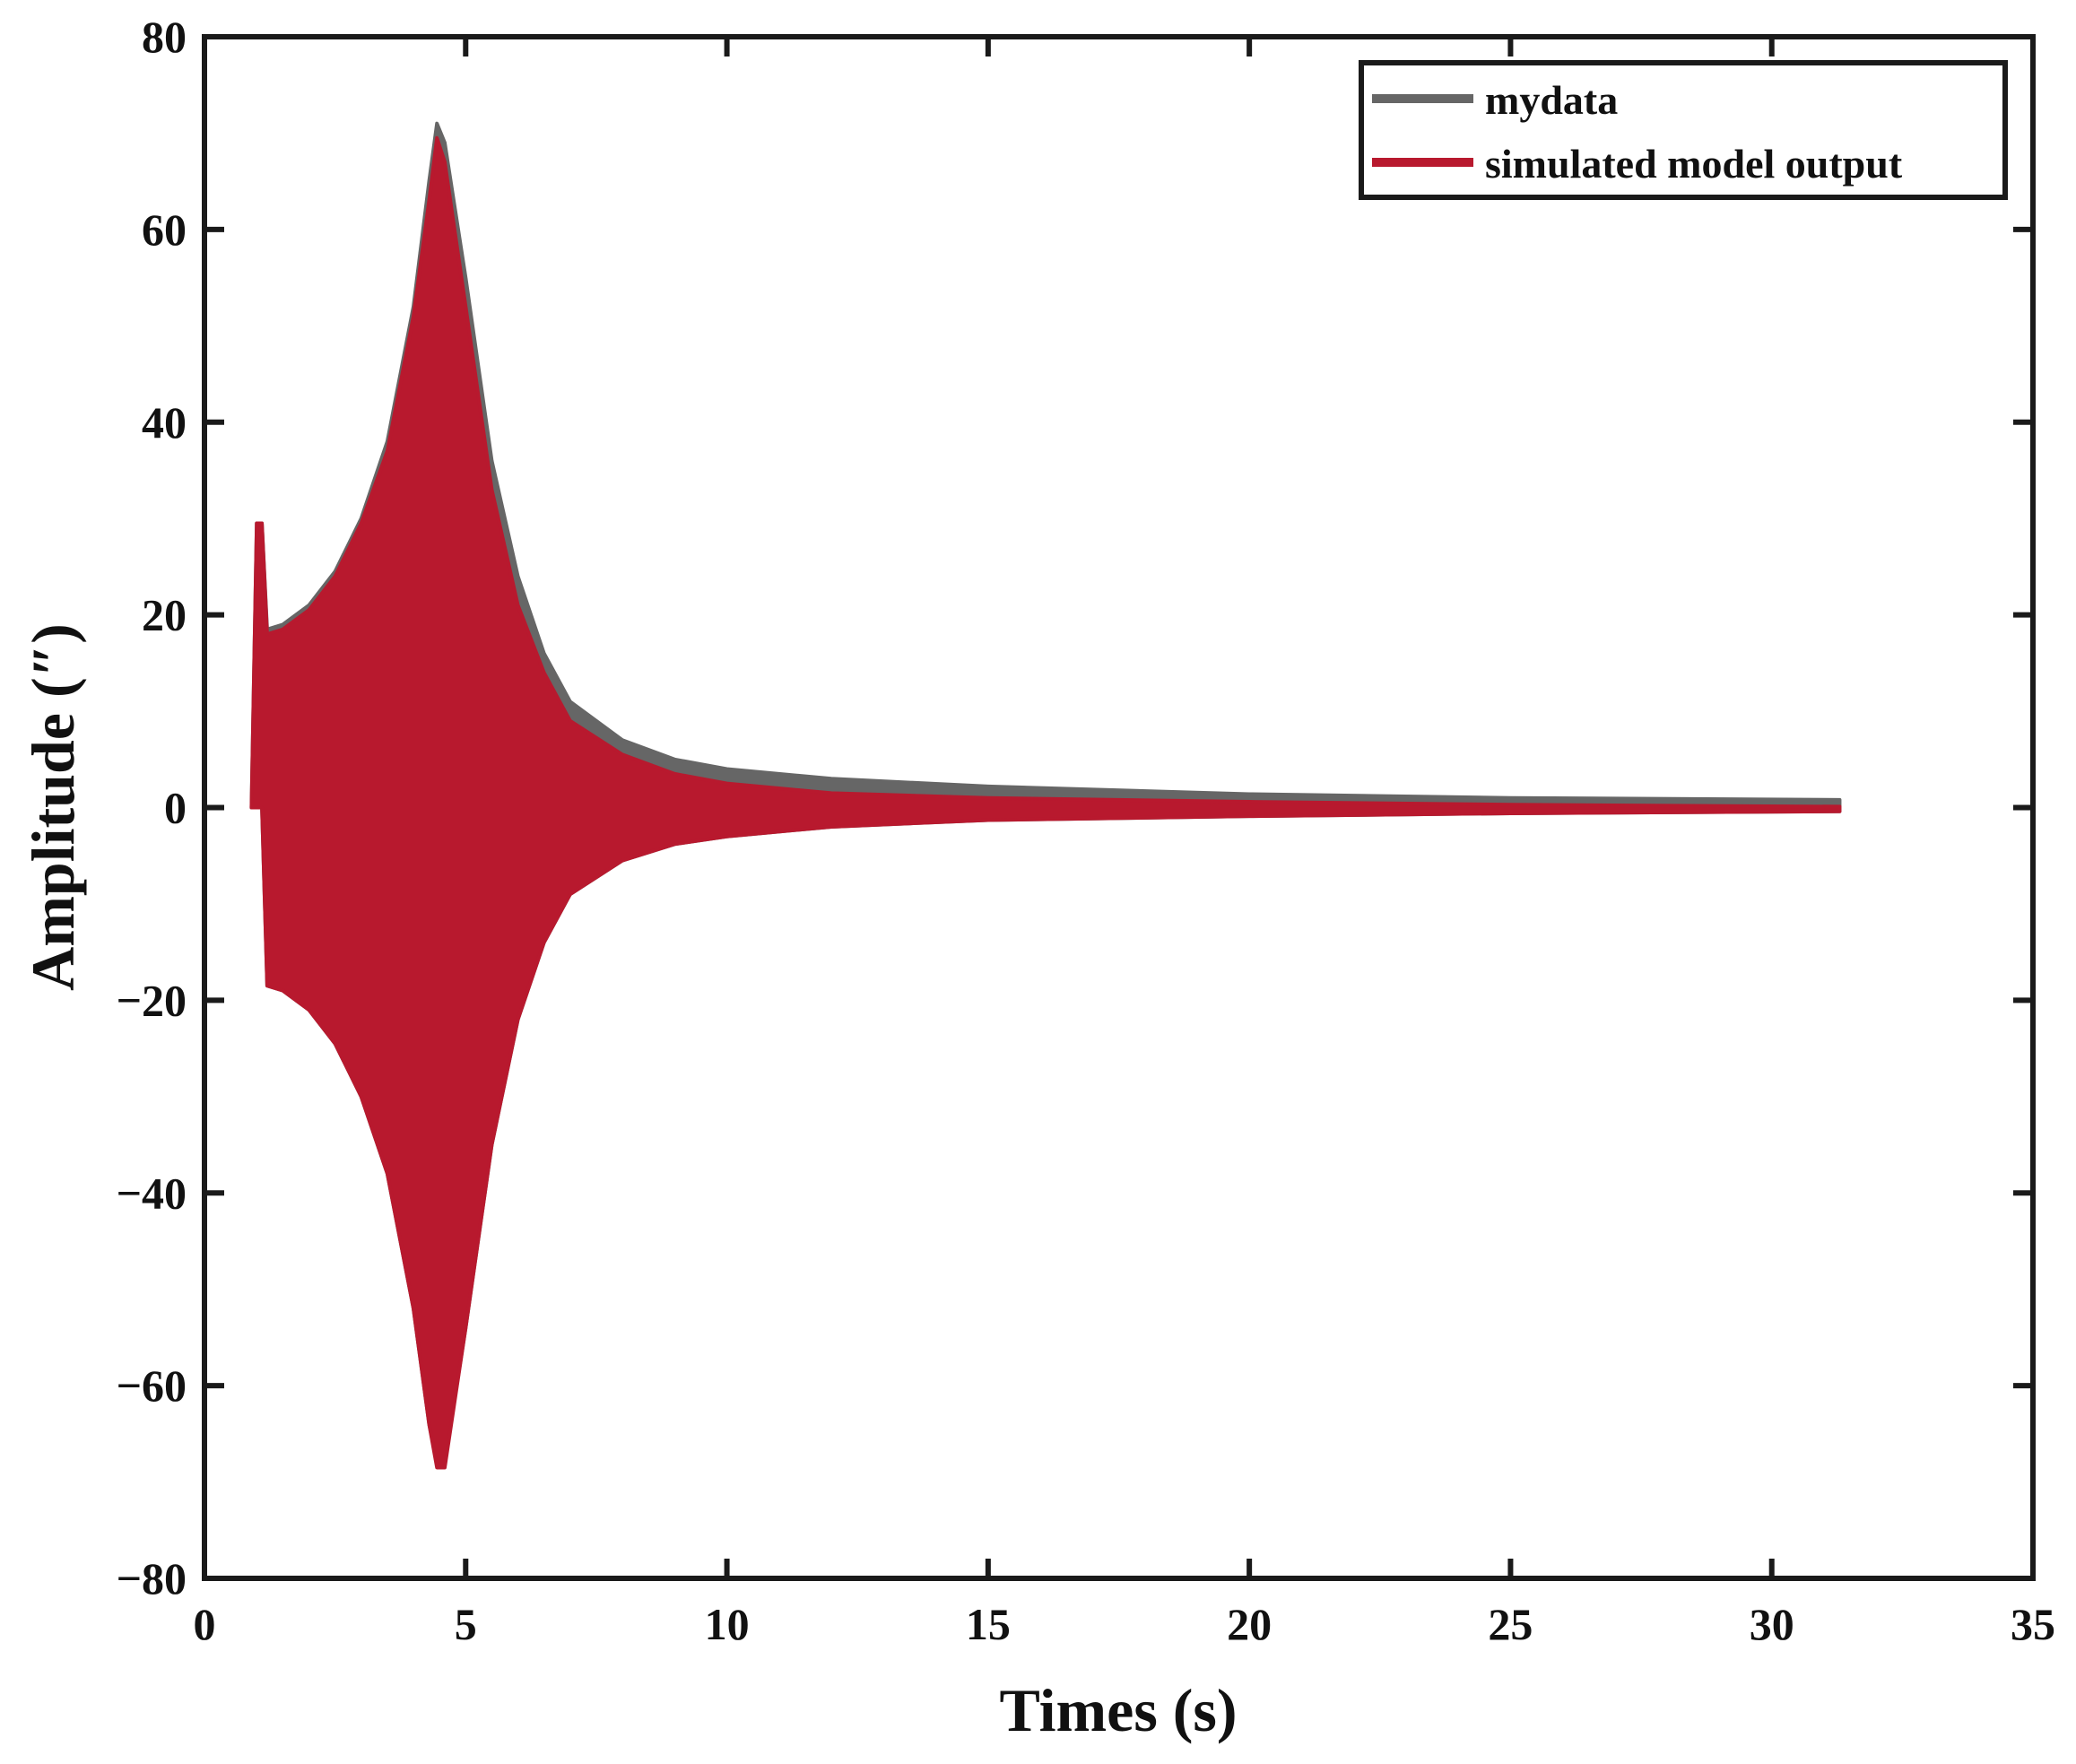  I want to click on y-tick-label--80: −80, so click(152, 1578).